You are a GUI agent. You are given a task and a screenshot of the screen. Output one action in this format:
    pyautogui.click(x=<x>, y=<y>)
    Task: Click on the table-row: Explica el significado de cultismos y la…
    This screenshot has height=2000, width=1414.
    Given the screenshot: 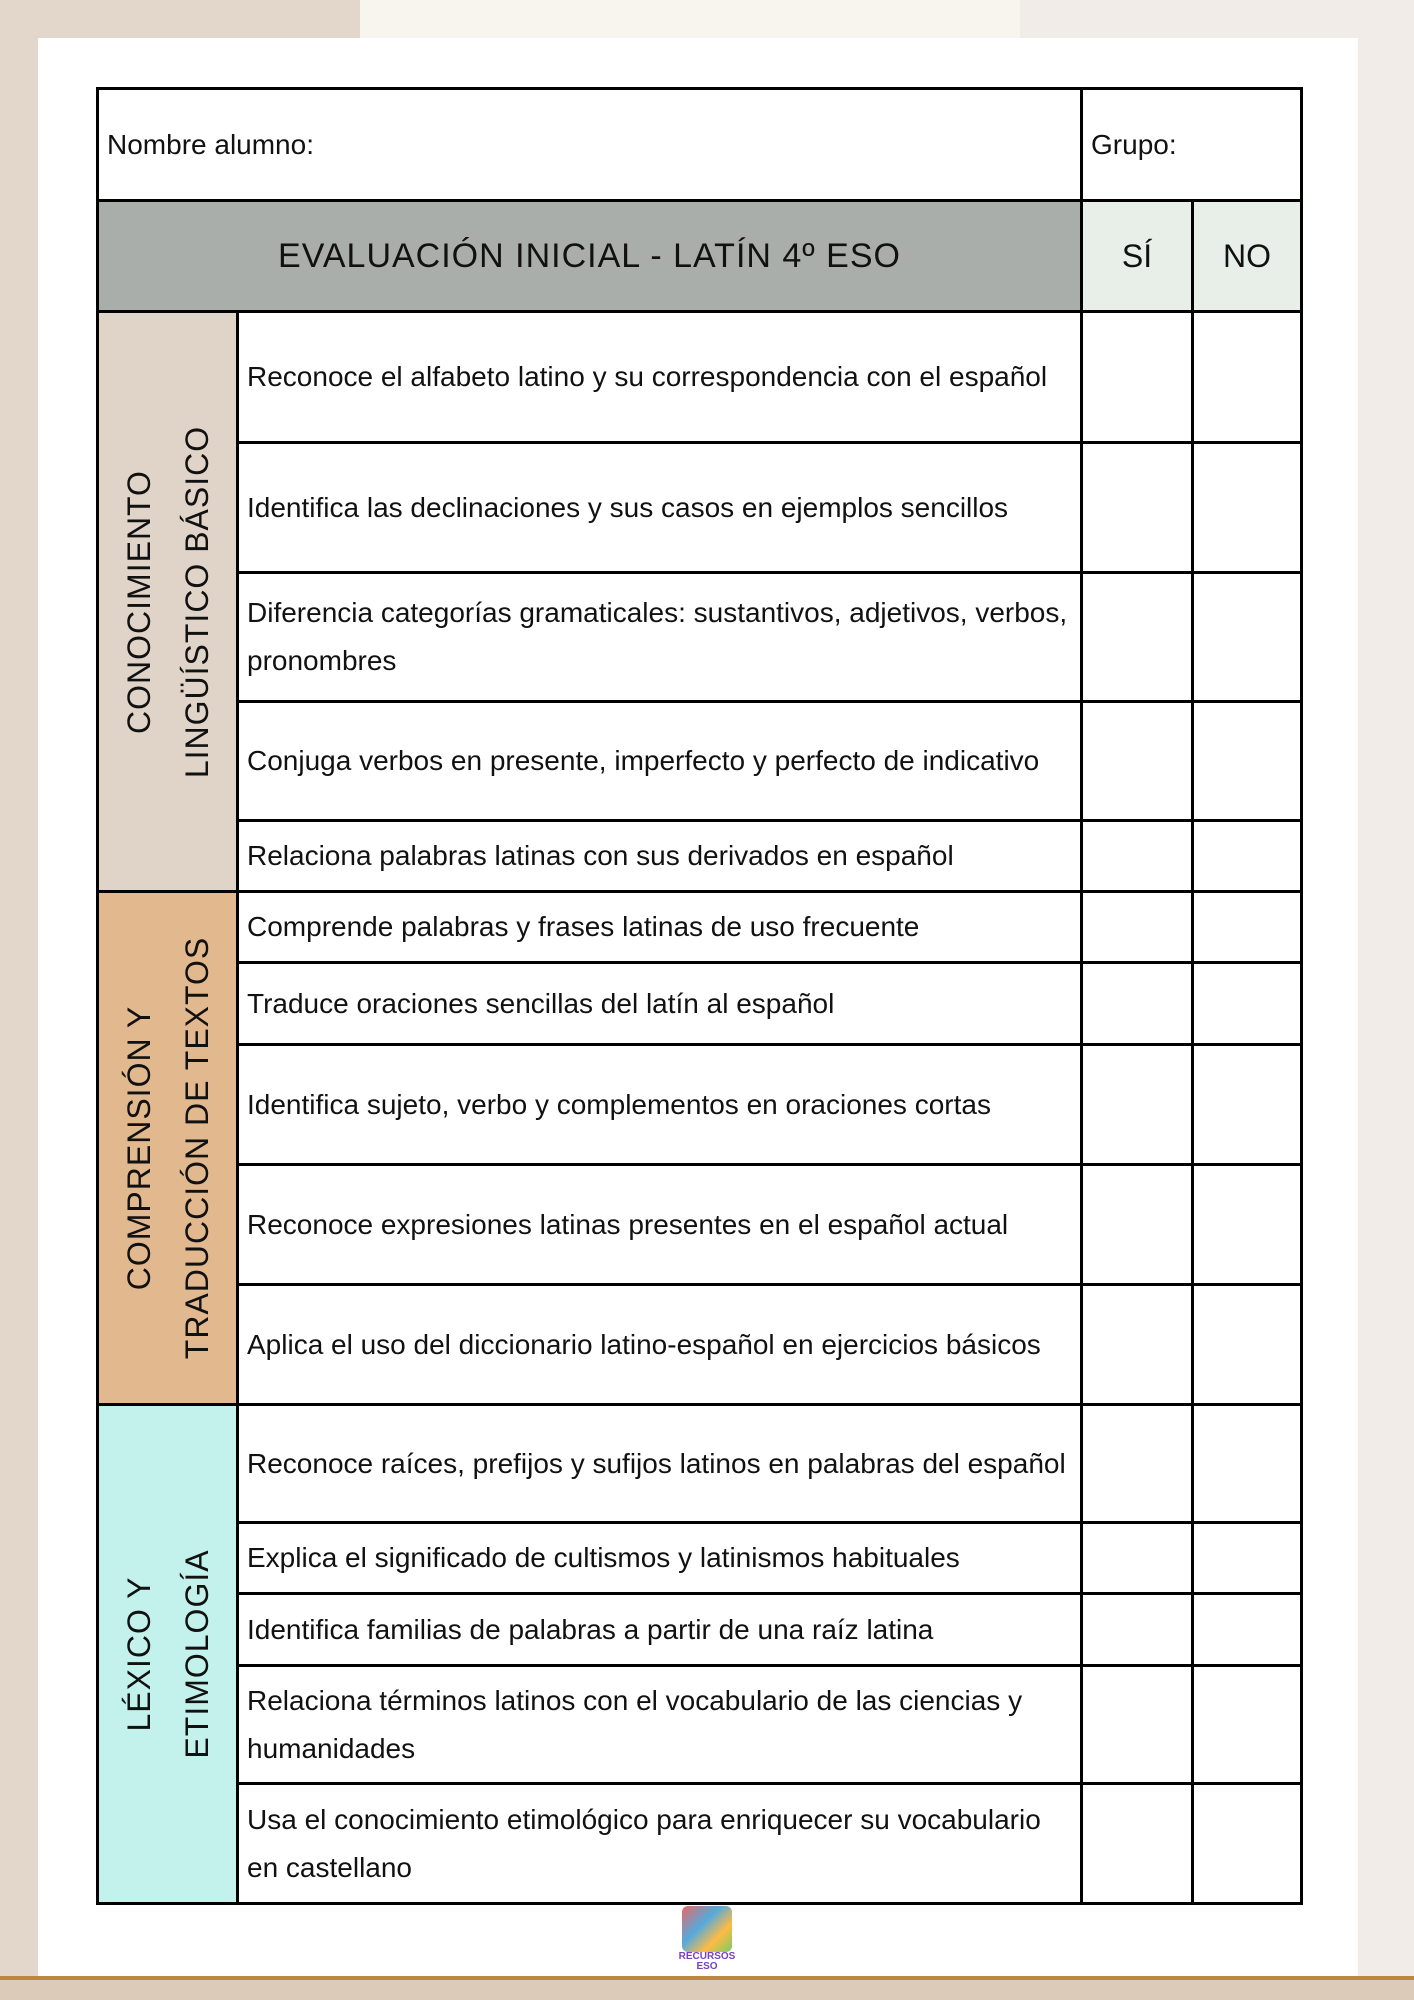 What is the action you would take?
    pyautogui.click(x=701, y=1558)
    